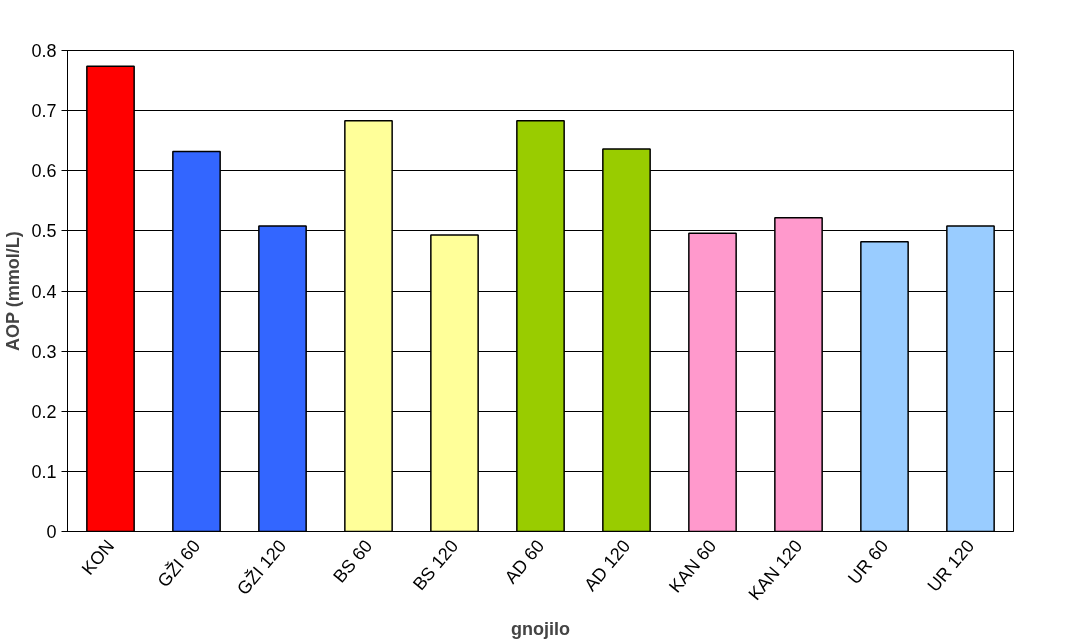 The width and height of the screenshot is (1073, 641). Describe the element at coordinates (179, 564) in the screenshot. I see `x-tick-label: GŽI 60` at that location.